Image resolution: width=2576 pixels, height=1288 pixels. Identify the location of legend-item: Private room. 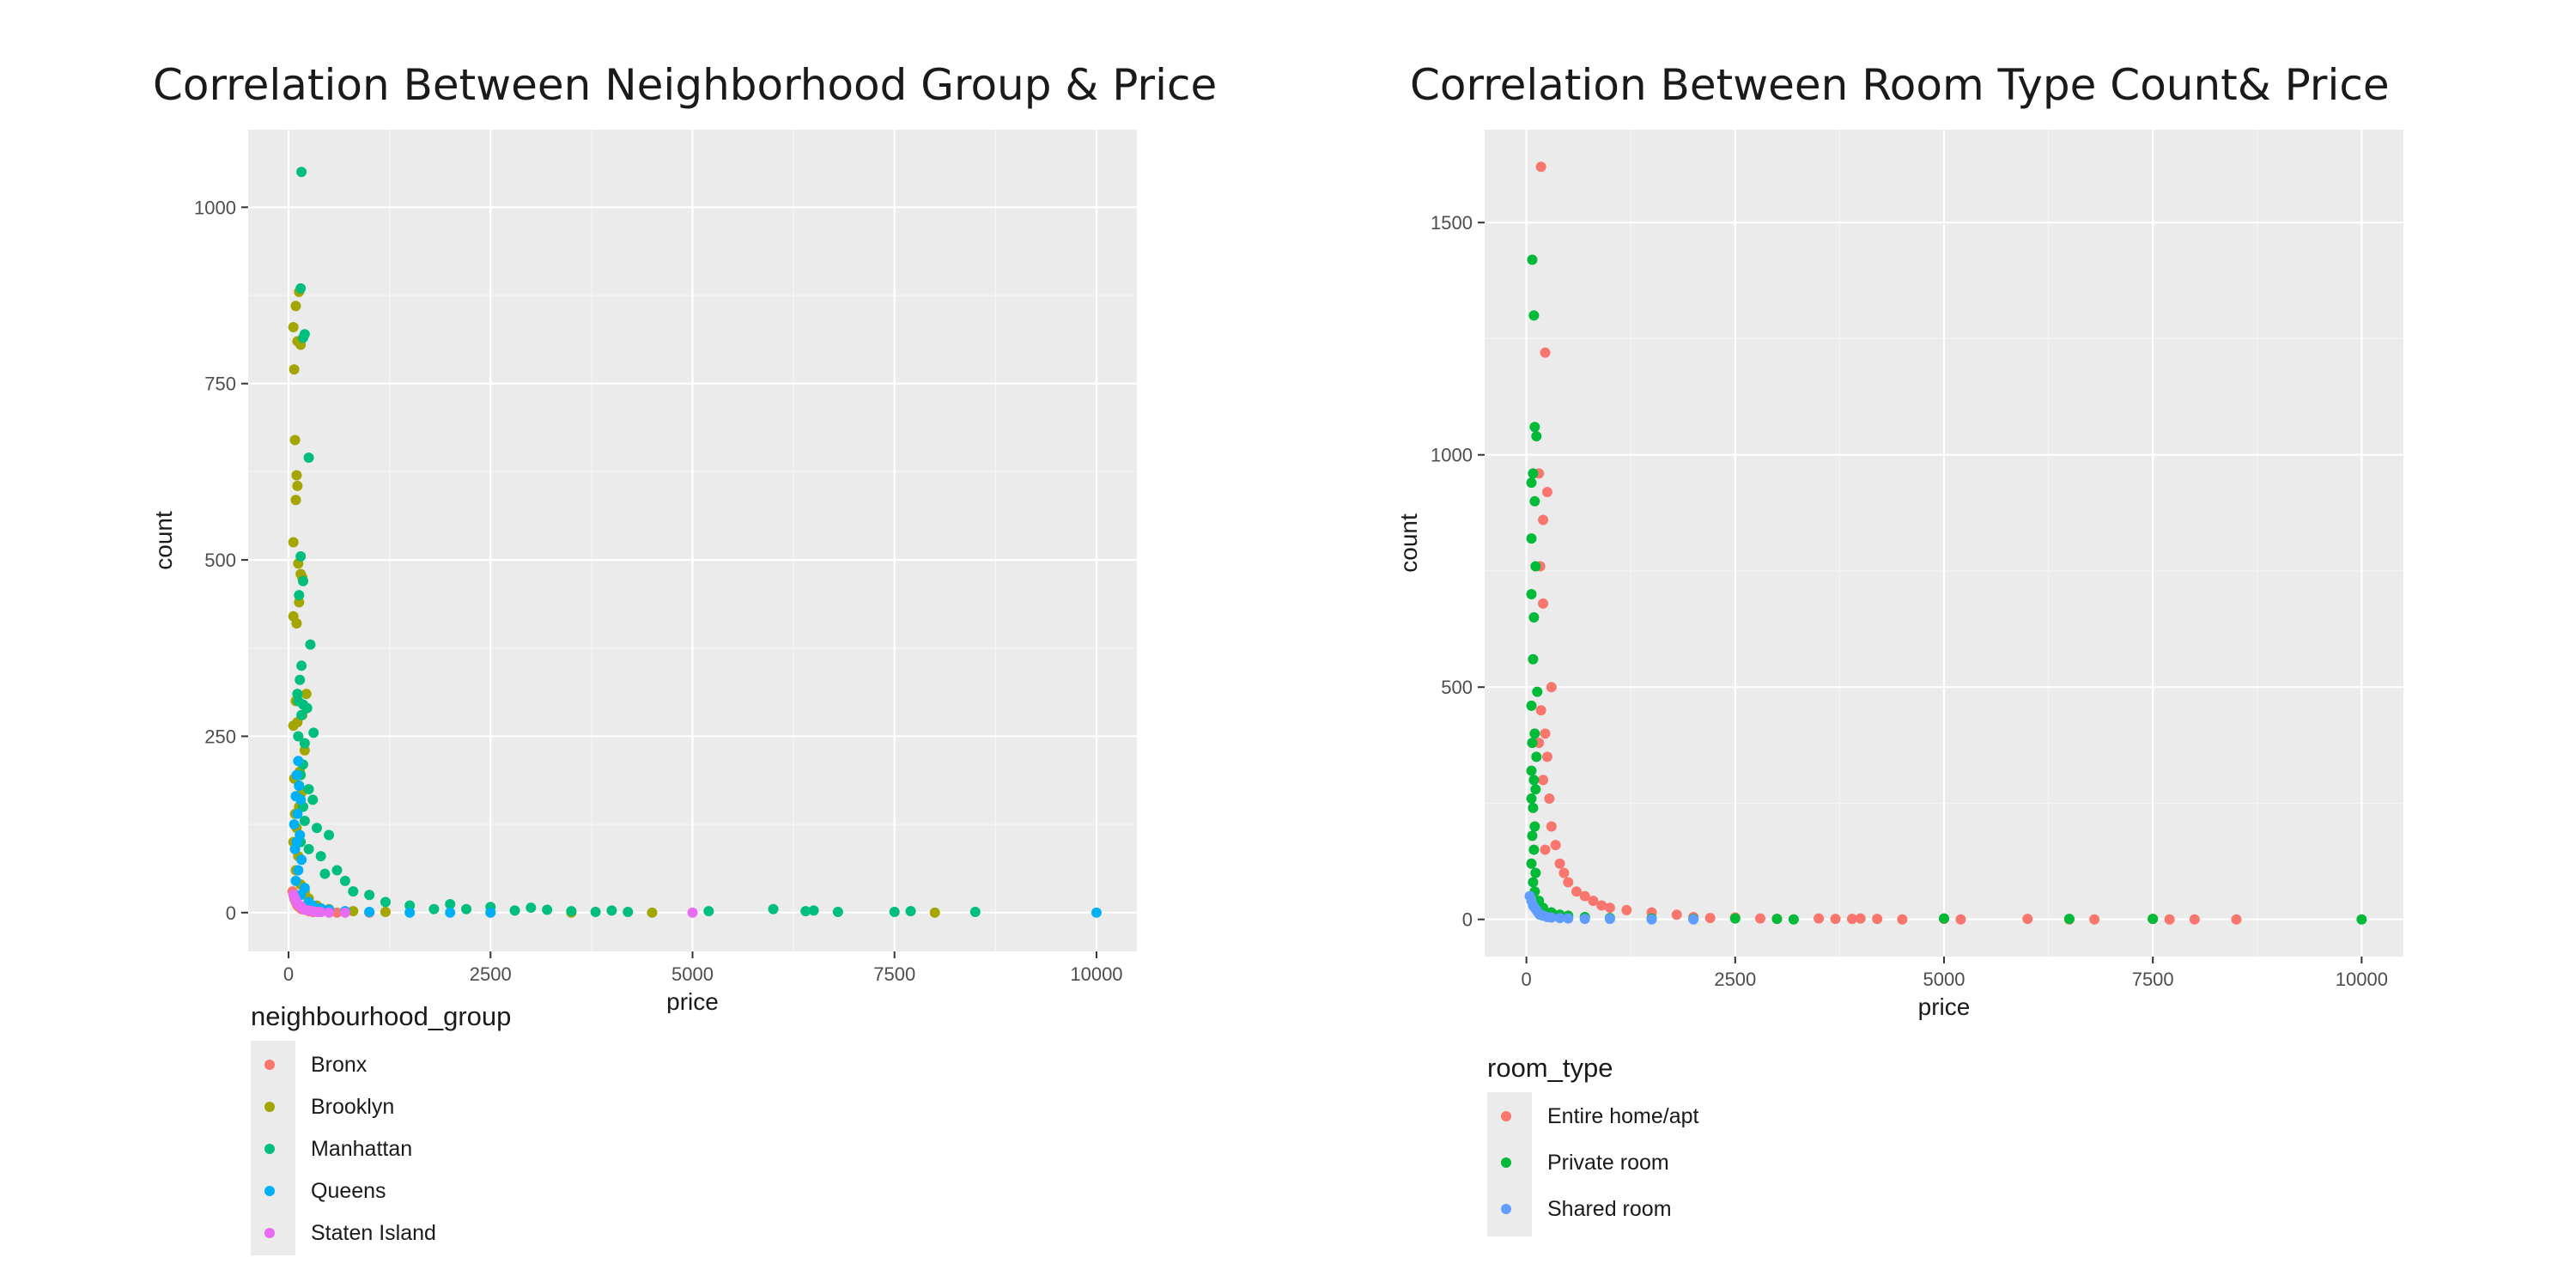
(1578, 1162).